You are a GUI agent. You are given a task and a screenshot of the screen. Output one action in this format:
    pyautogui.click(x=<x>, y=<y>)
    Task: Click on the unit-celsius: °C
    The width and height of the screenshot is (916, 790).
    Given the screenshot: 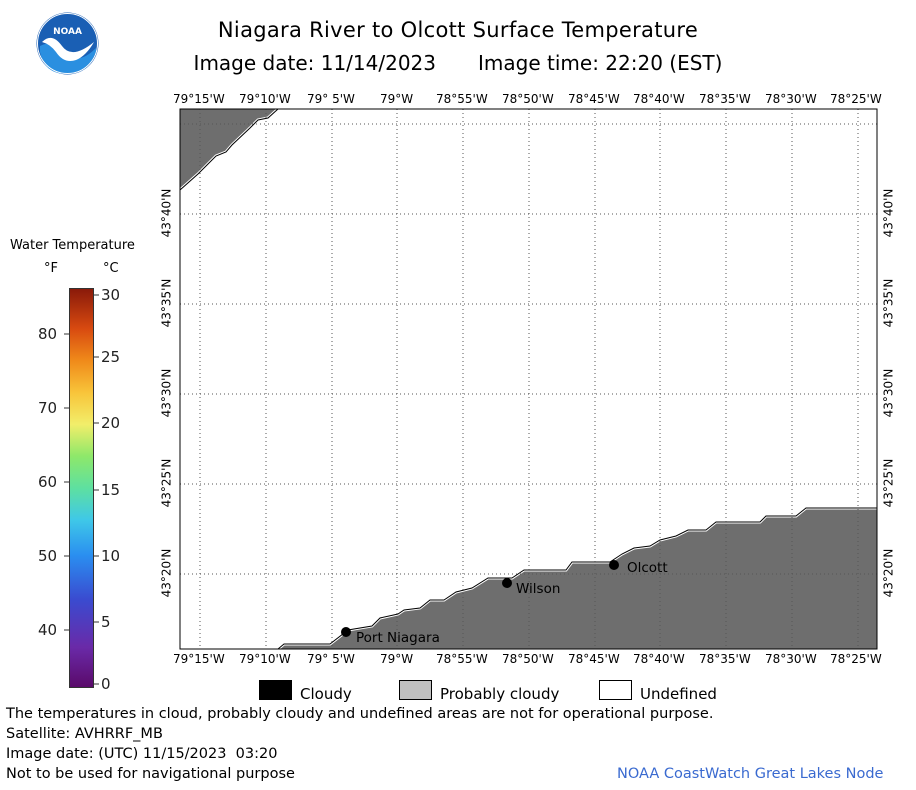 What is the action you would take?
    pyautogui.click(x=111, y=268)
    